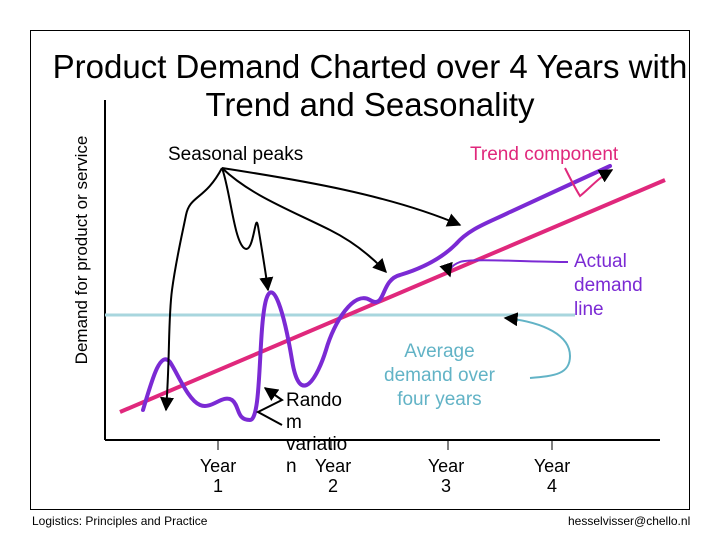 The height and width of the screenshot is (540, 720). Describe the element at coordinates (317, 433) in the screenshot. I see `random-variation-label: Rando m variatio n` at that location.